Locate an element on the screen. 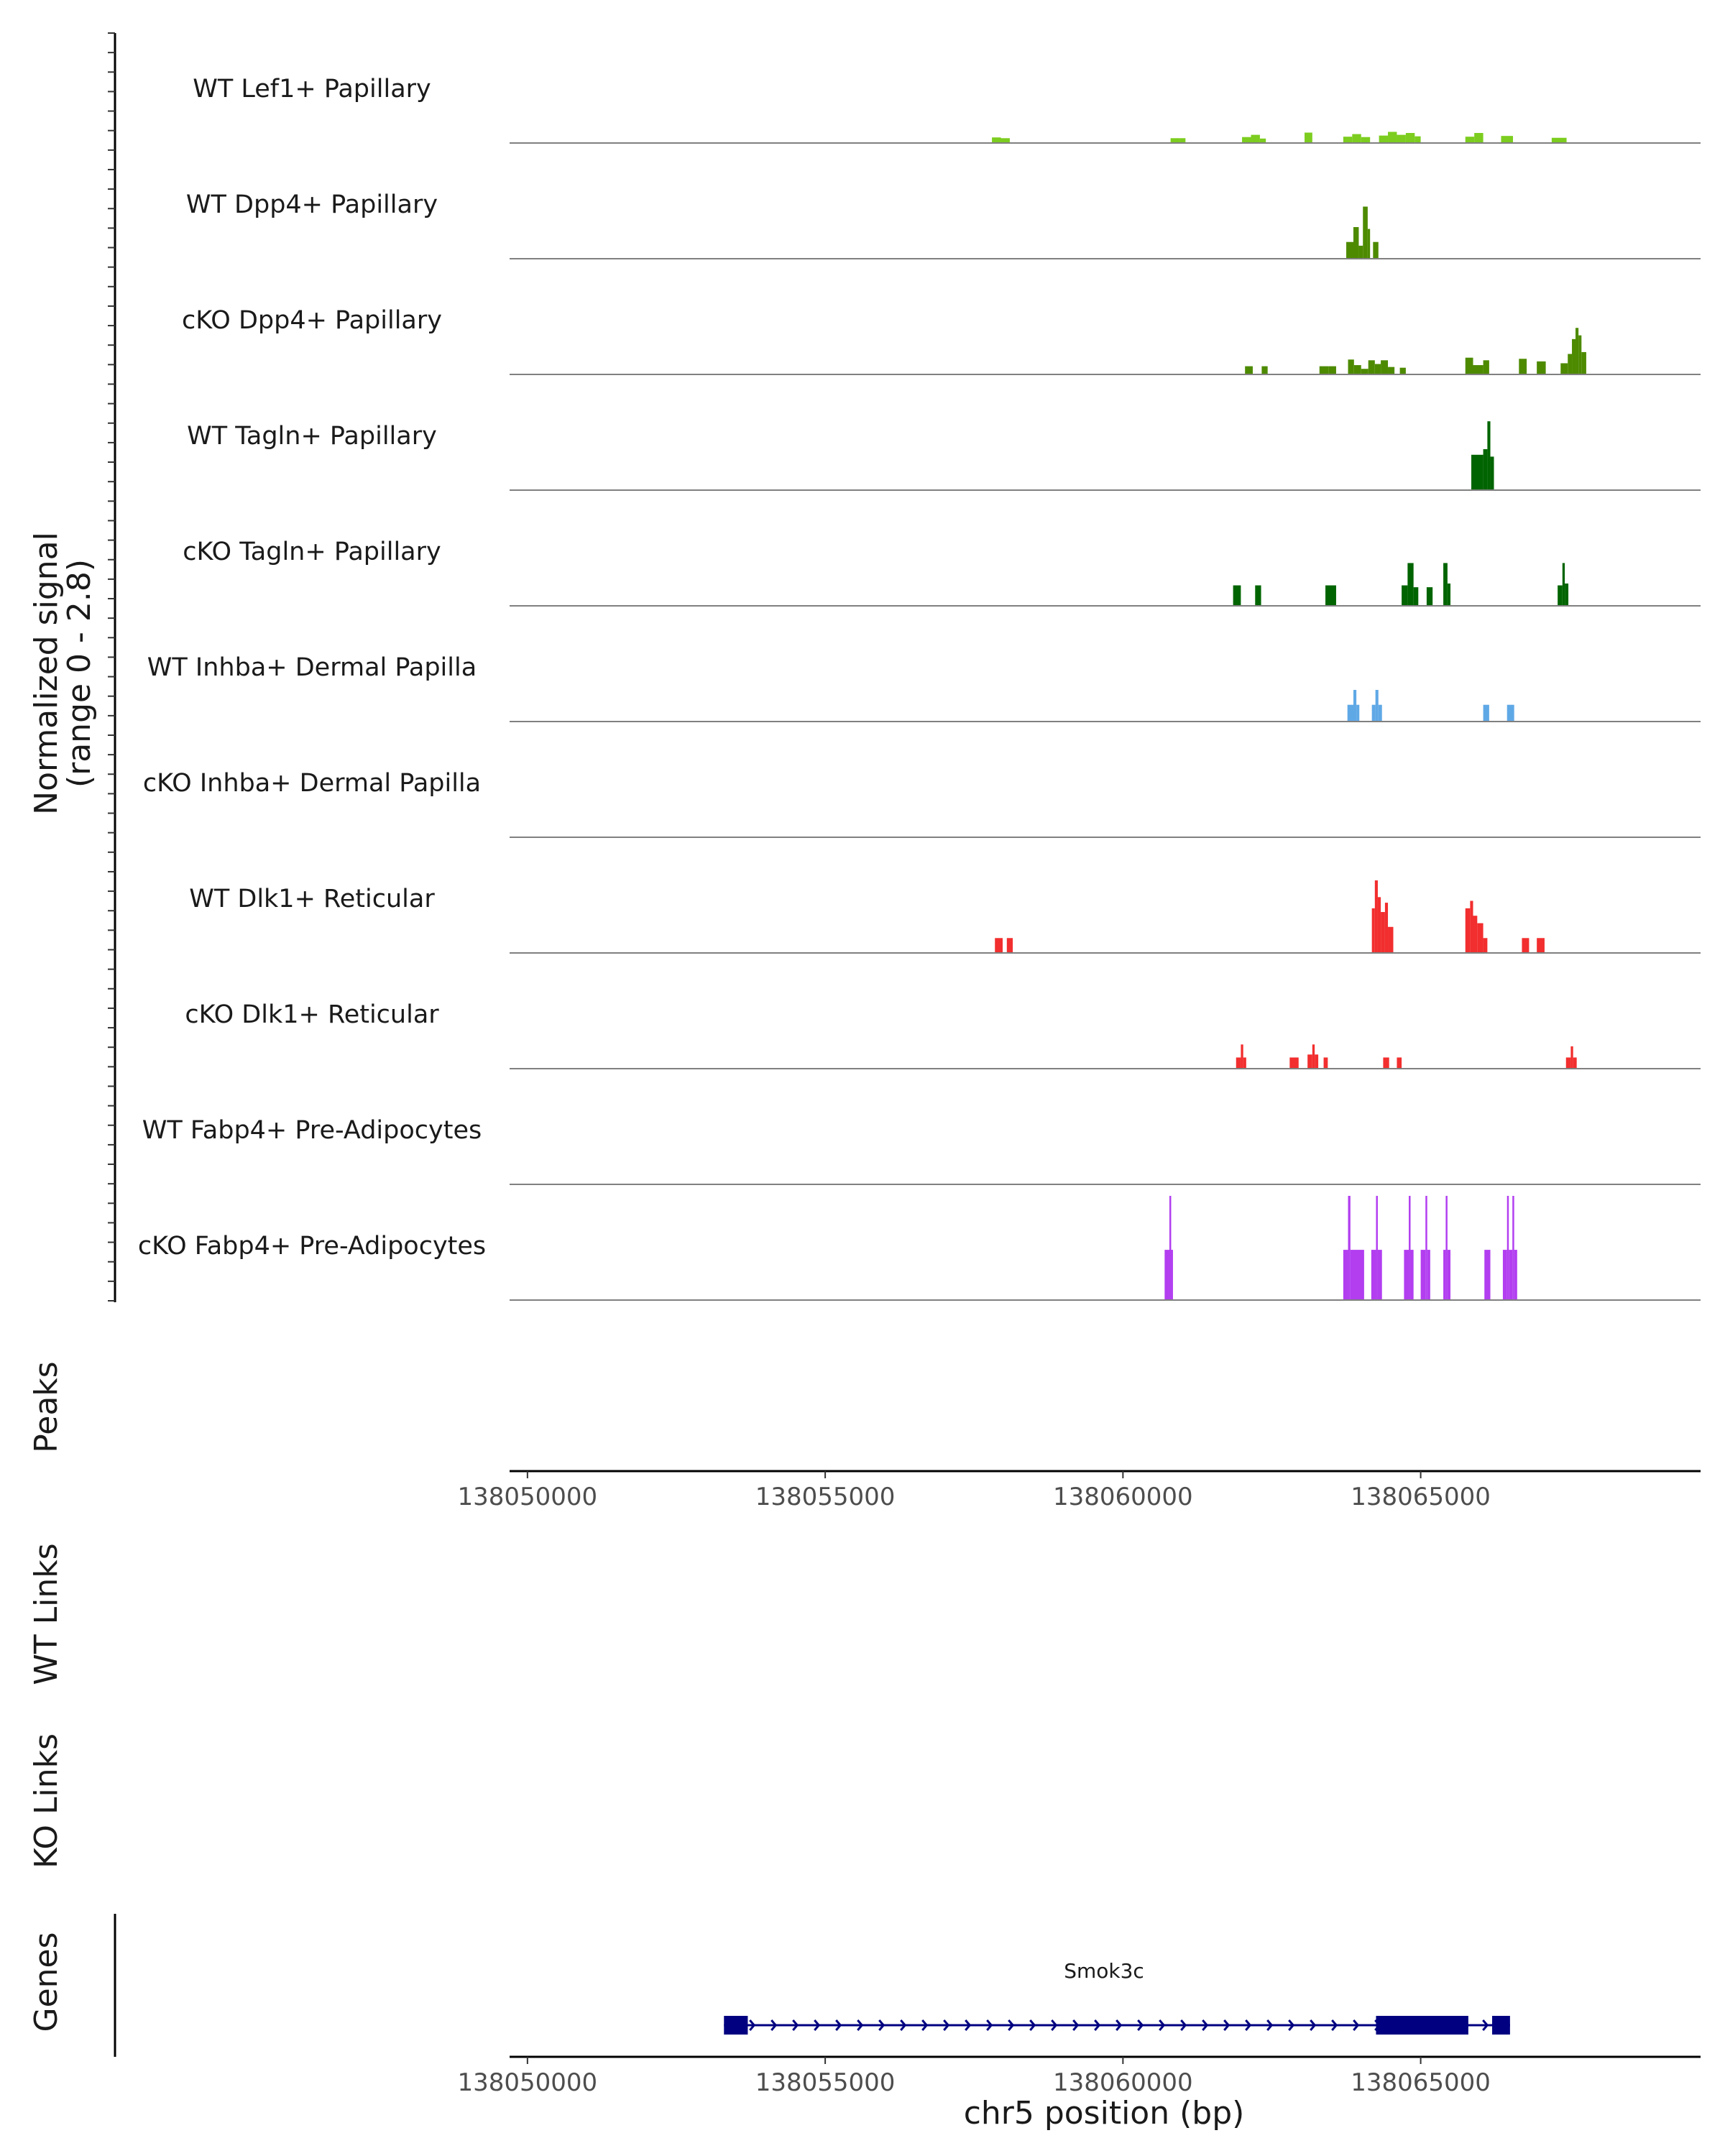 This screenshot has width=1725, height=2156. signal-track: WT Dpp4+ Papillary is located at coordinates (943, 224).